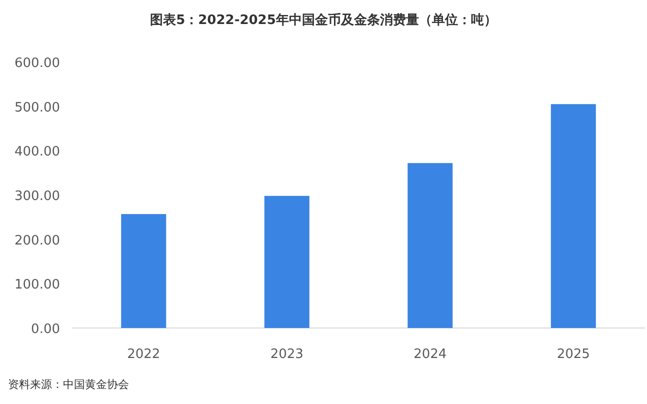 This screenshot has width=647, height=404. I want to click on chart-title: 图表5：2022-2025年中国金币及金条消费量（单位：吨）, so click(323, 20).